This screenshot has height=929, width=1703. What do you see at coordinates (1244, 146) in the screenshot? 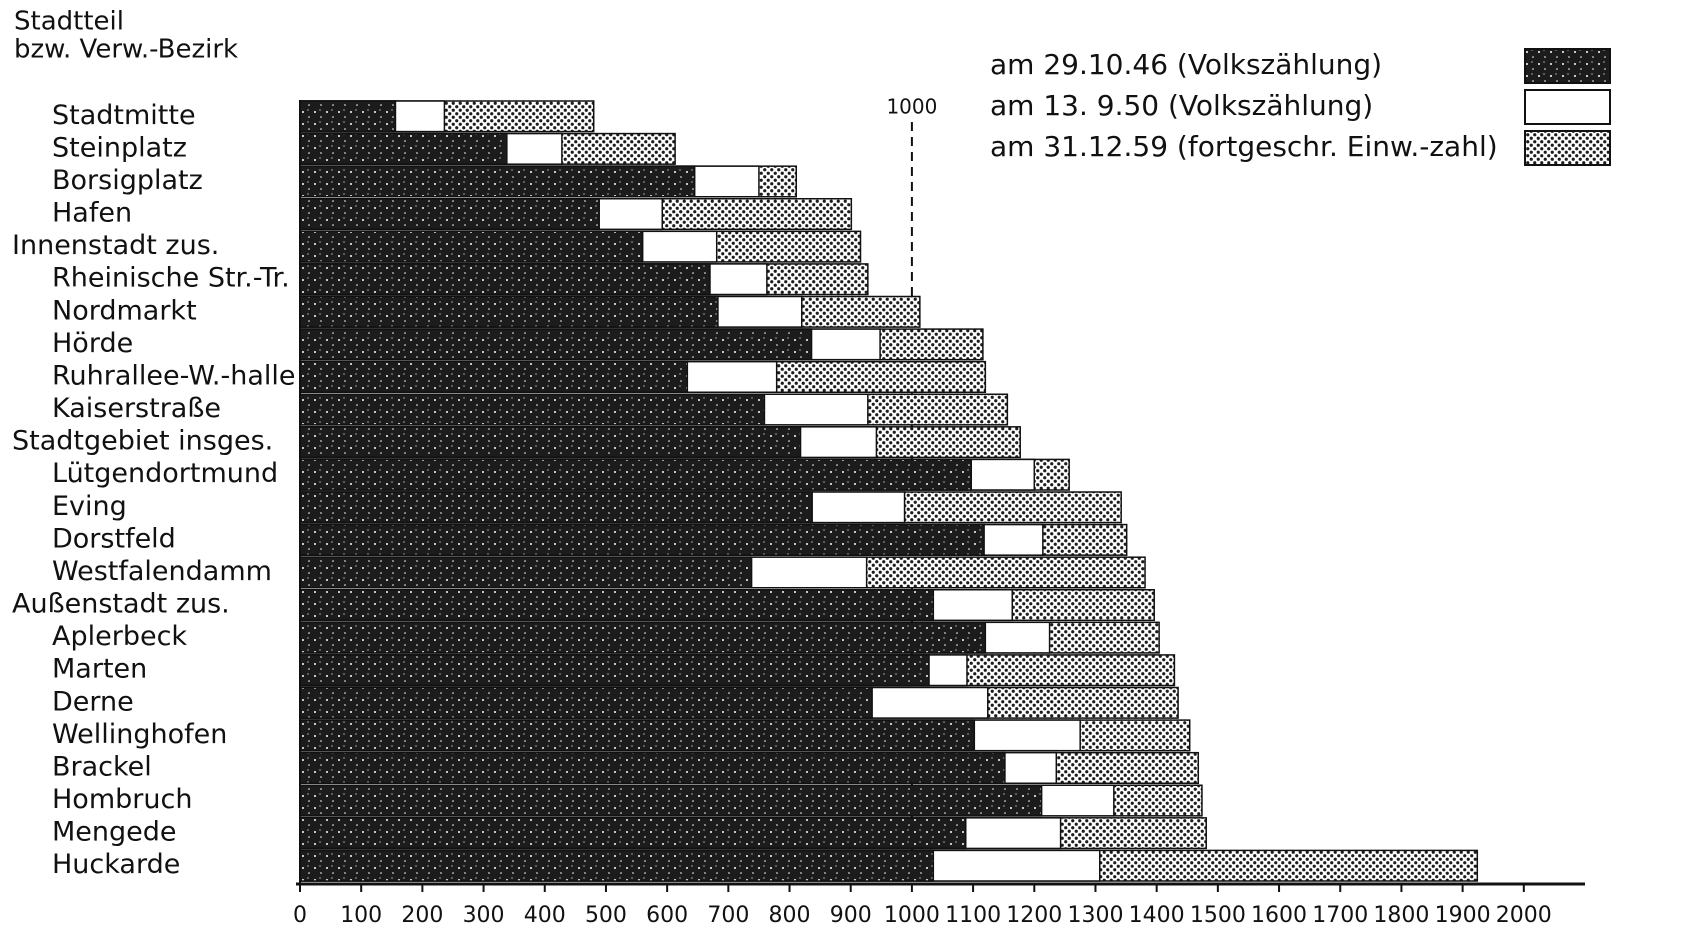
I see `legend-label: am 31.12.59 (fortgeschr. Einw.-zahl)` at bounding box center [1244, 146].